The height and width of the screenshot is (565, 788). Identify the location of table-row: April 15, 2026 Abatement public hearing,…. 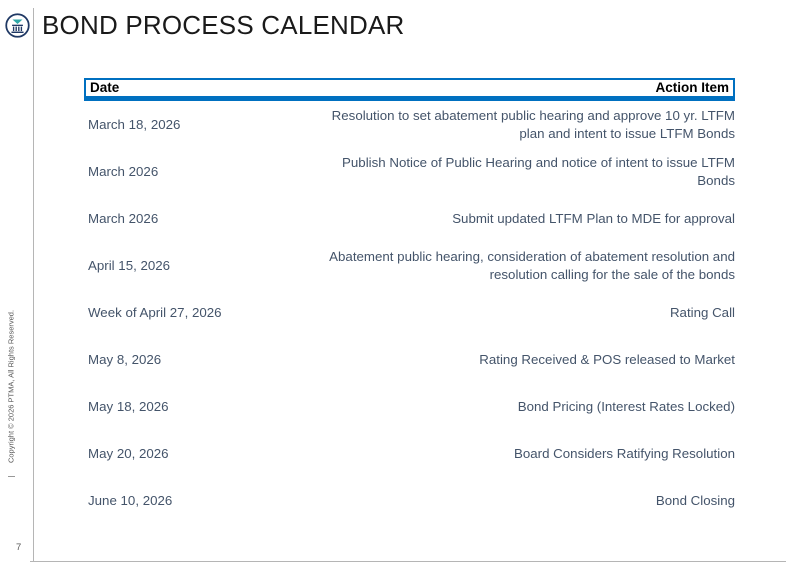
(409, 265).